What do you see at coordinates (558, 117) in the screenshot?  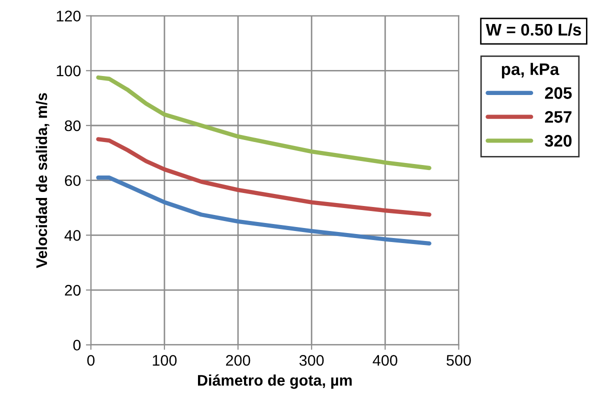 I see `legend-label: 257` at bounding box center [558, 117].